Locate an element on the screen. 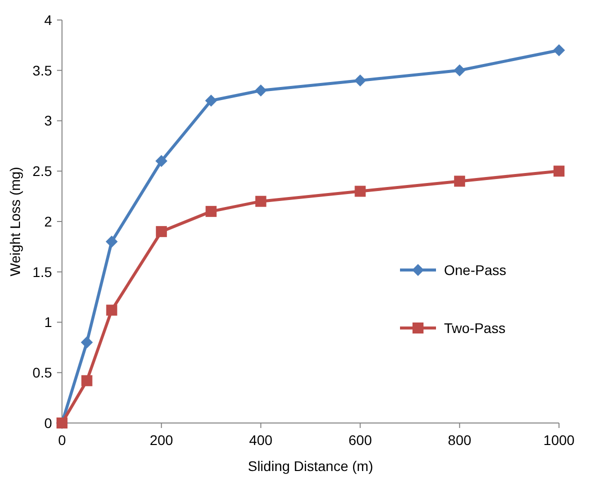  y-tick-label: 0 is located at coordinates (48, 422).